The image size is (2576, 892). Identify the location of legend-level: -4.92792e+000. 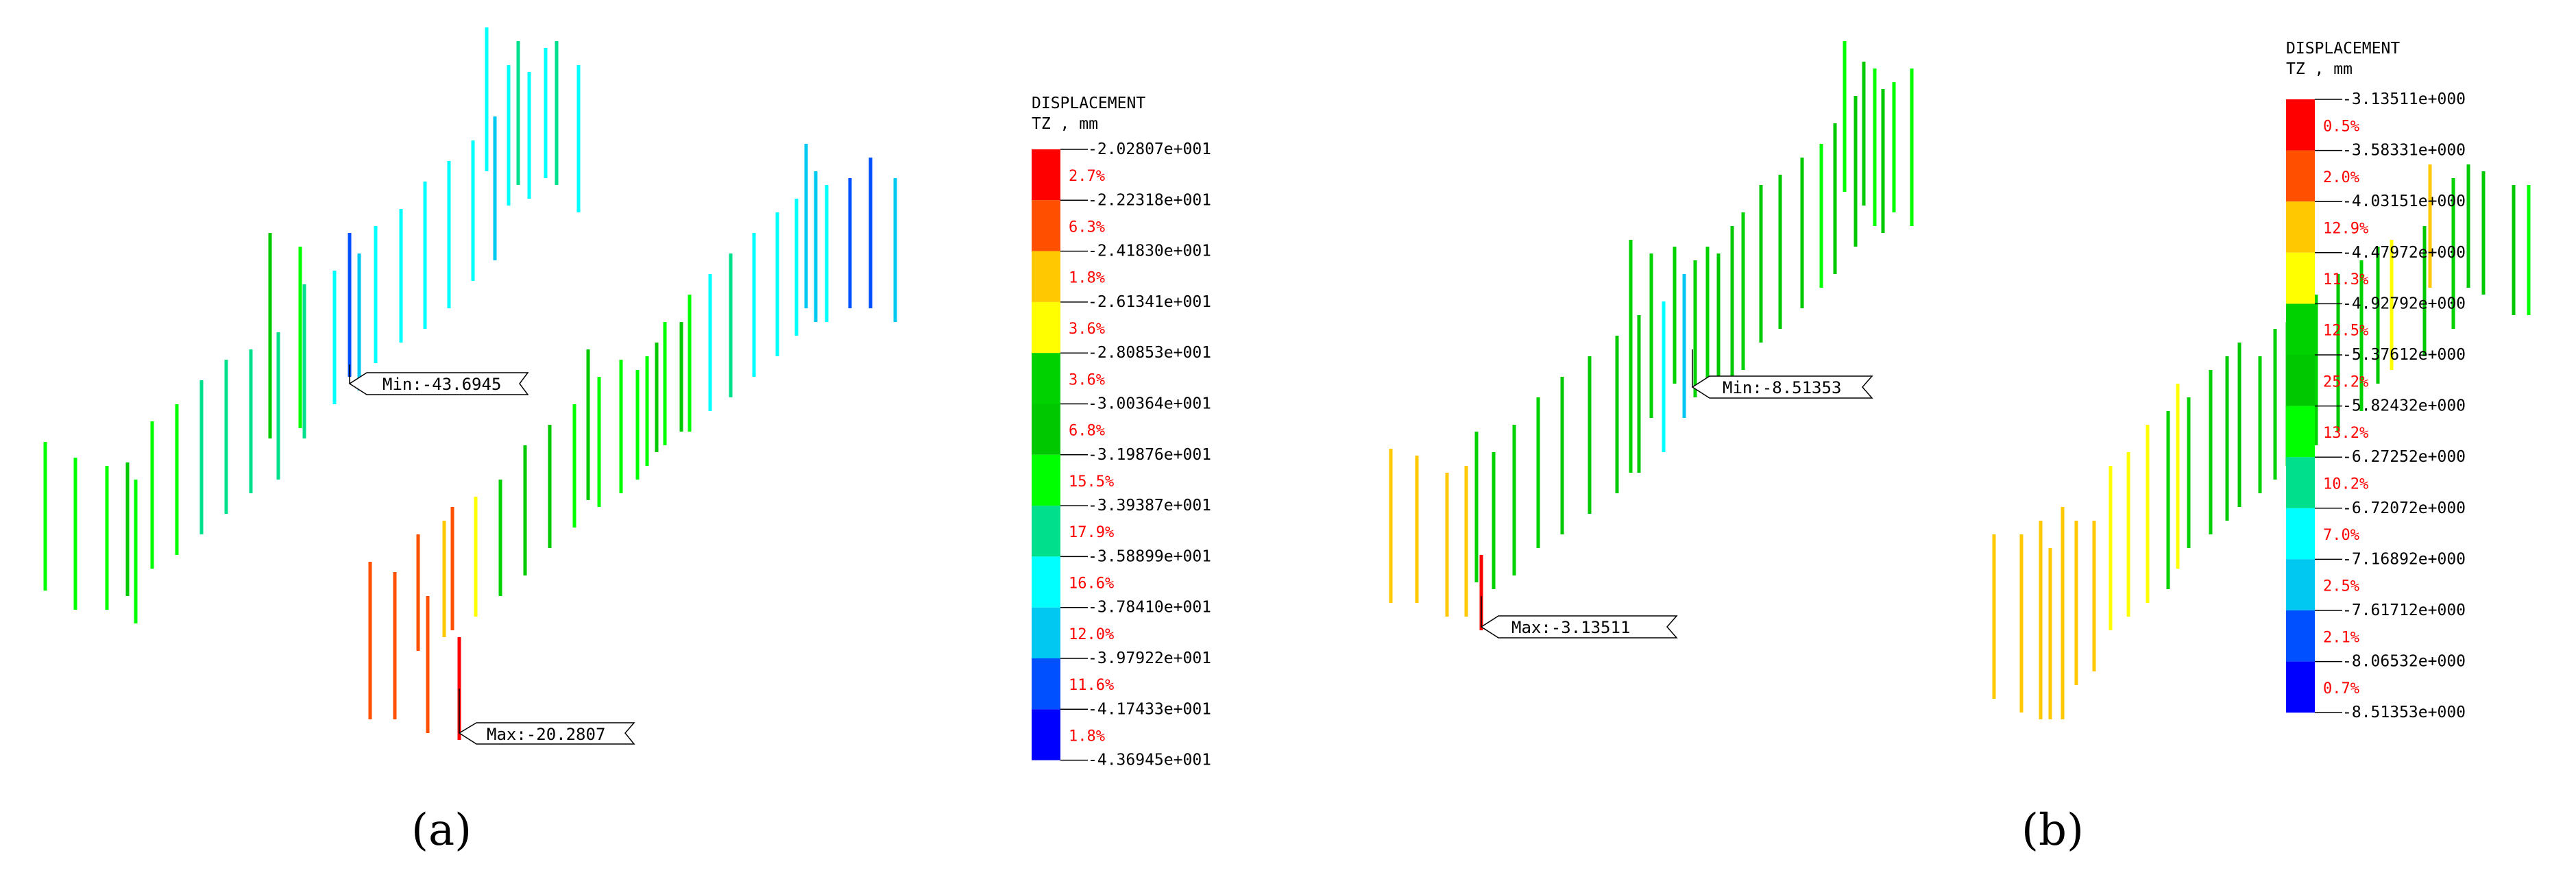
(2404, 304).